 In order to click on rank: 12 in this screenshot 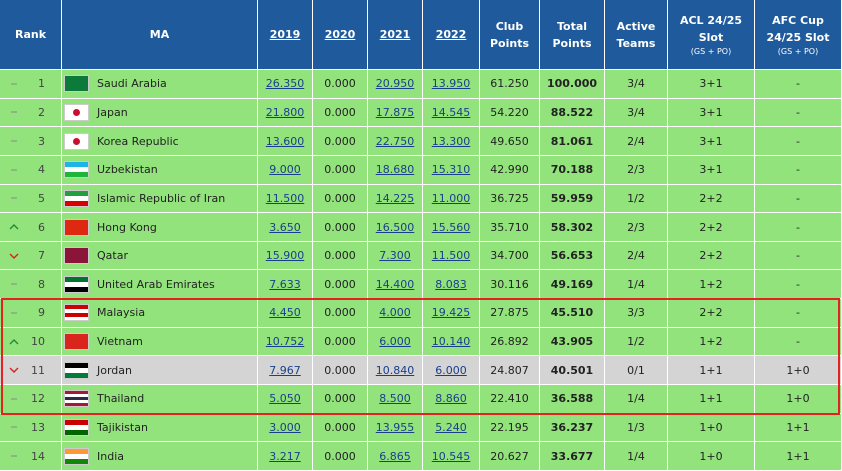, I will do `click(38, 399)`.